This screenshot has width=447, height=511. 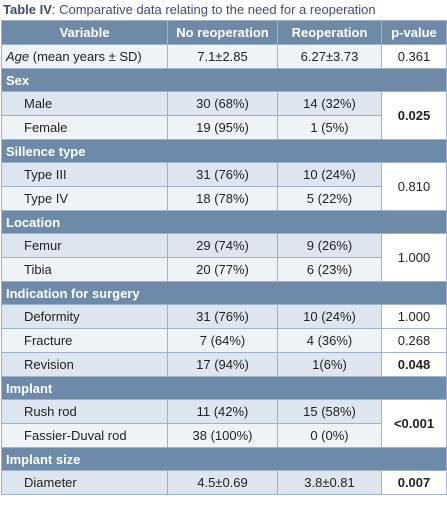 I want to click on cell-no: 38 (100%), so click(x=222, y=435).